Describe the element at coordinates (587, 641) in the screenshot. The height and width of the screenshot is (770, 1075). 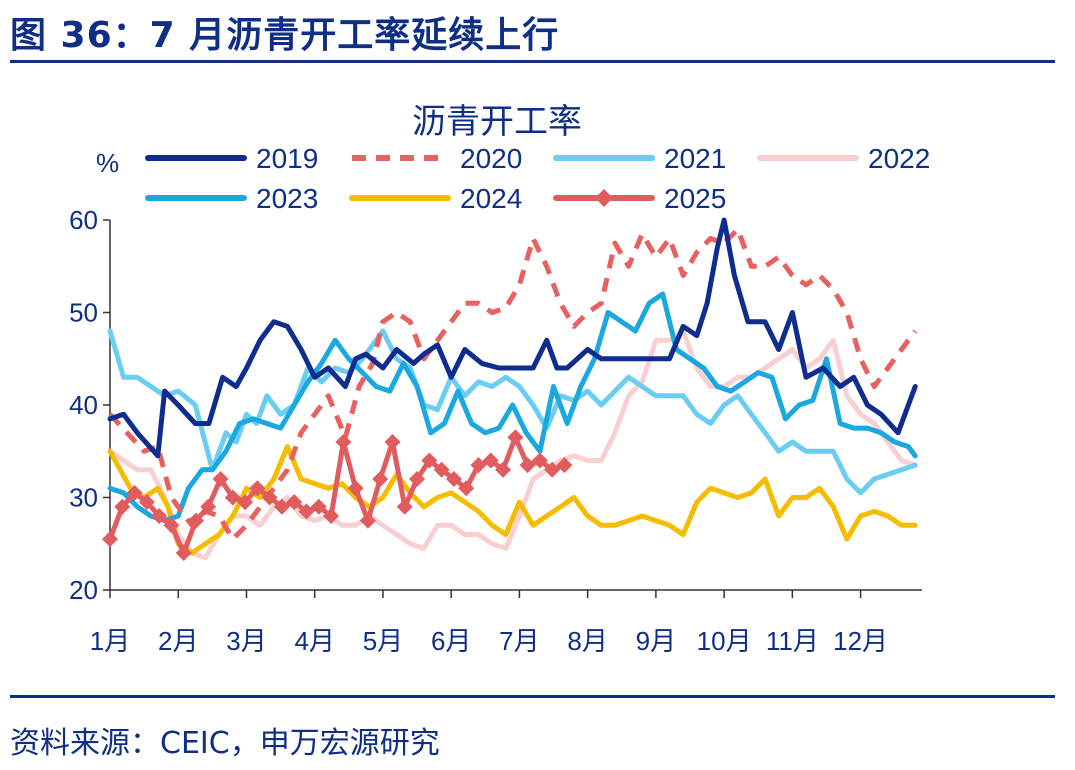
I see `x-tick-label: 8月` at that location.